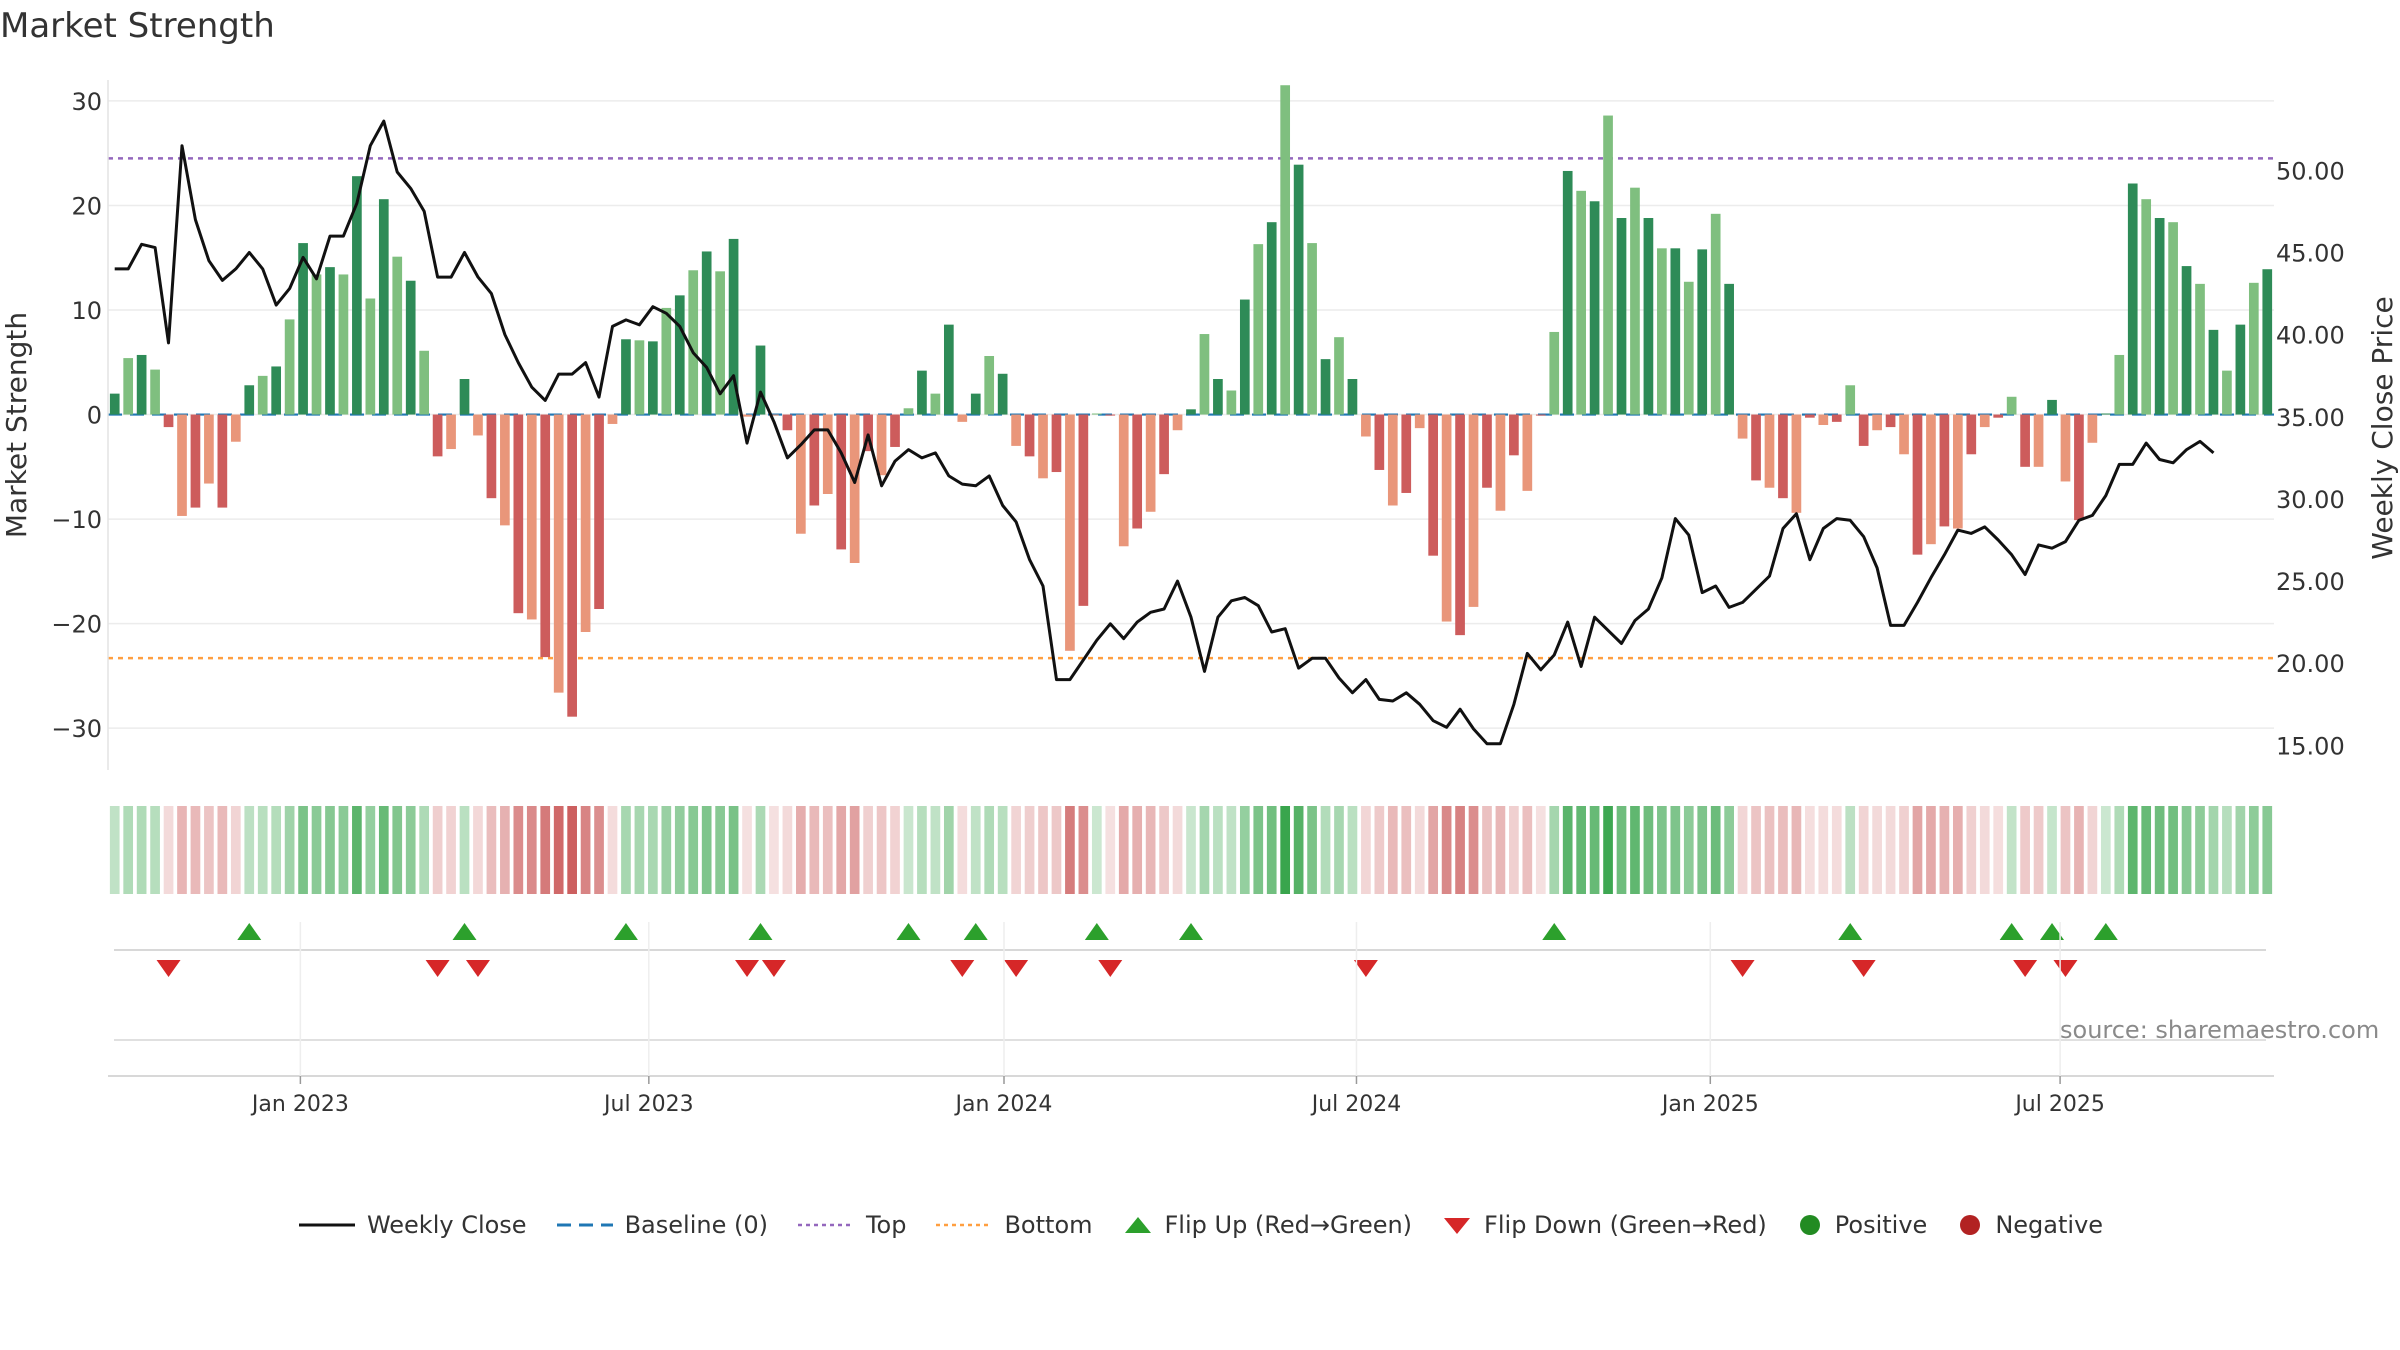 Image resolution: width=2400 pixels, height=1350 pixels. Describe the element at coordinates (1861, 1225) in the screenshot. I see `legend-positive: Positive` at that location.